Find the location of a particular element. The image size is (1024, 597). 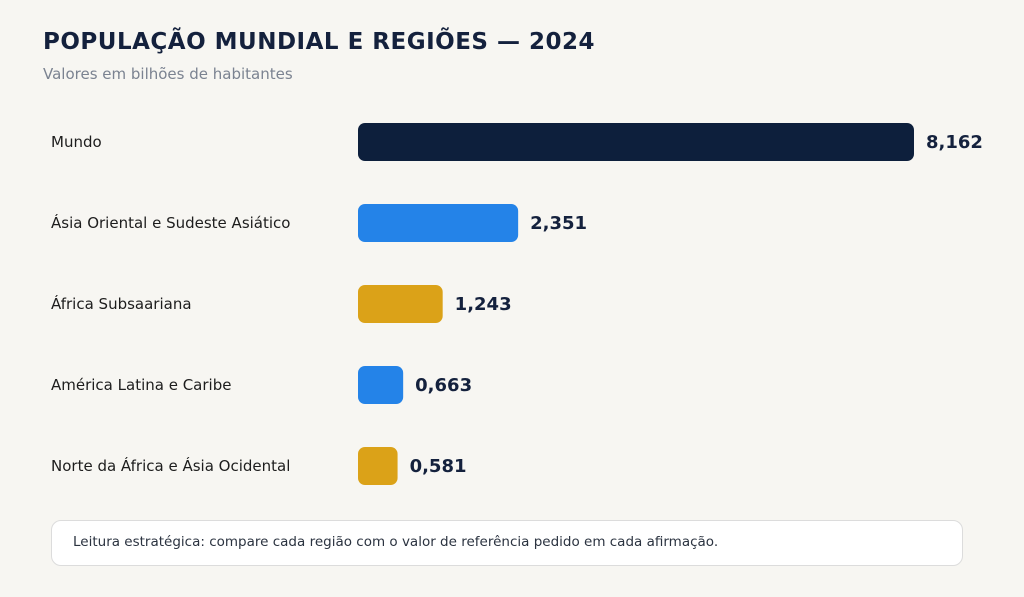

category-label: Mundo is located at coordinates (76, 142).